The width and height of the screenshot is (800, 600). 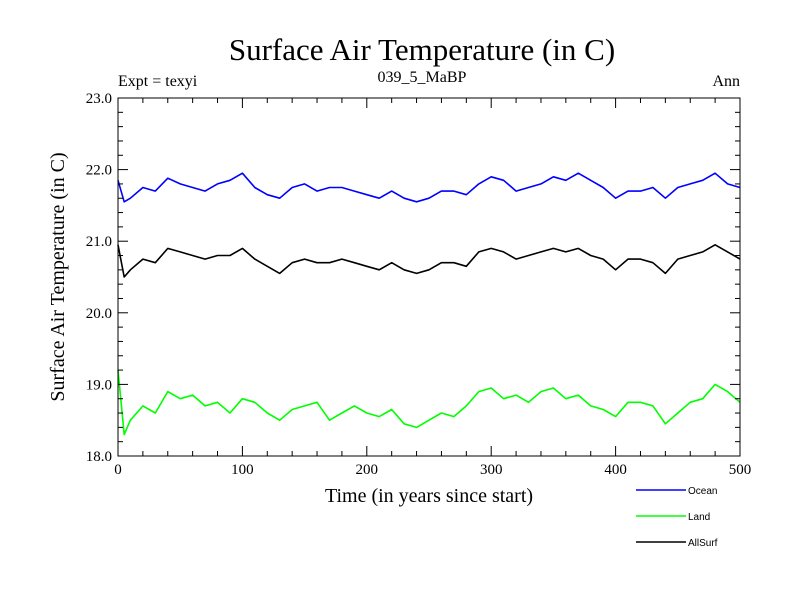 What do you see at coordinates (422, 49) in the screenshot?
I see `chart-title: Surface Air Temperature (in C)` at bounding box center [422, 49].